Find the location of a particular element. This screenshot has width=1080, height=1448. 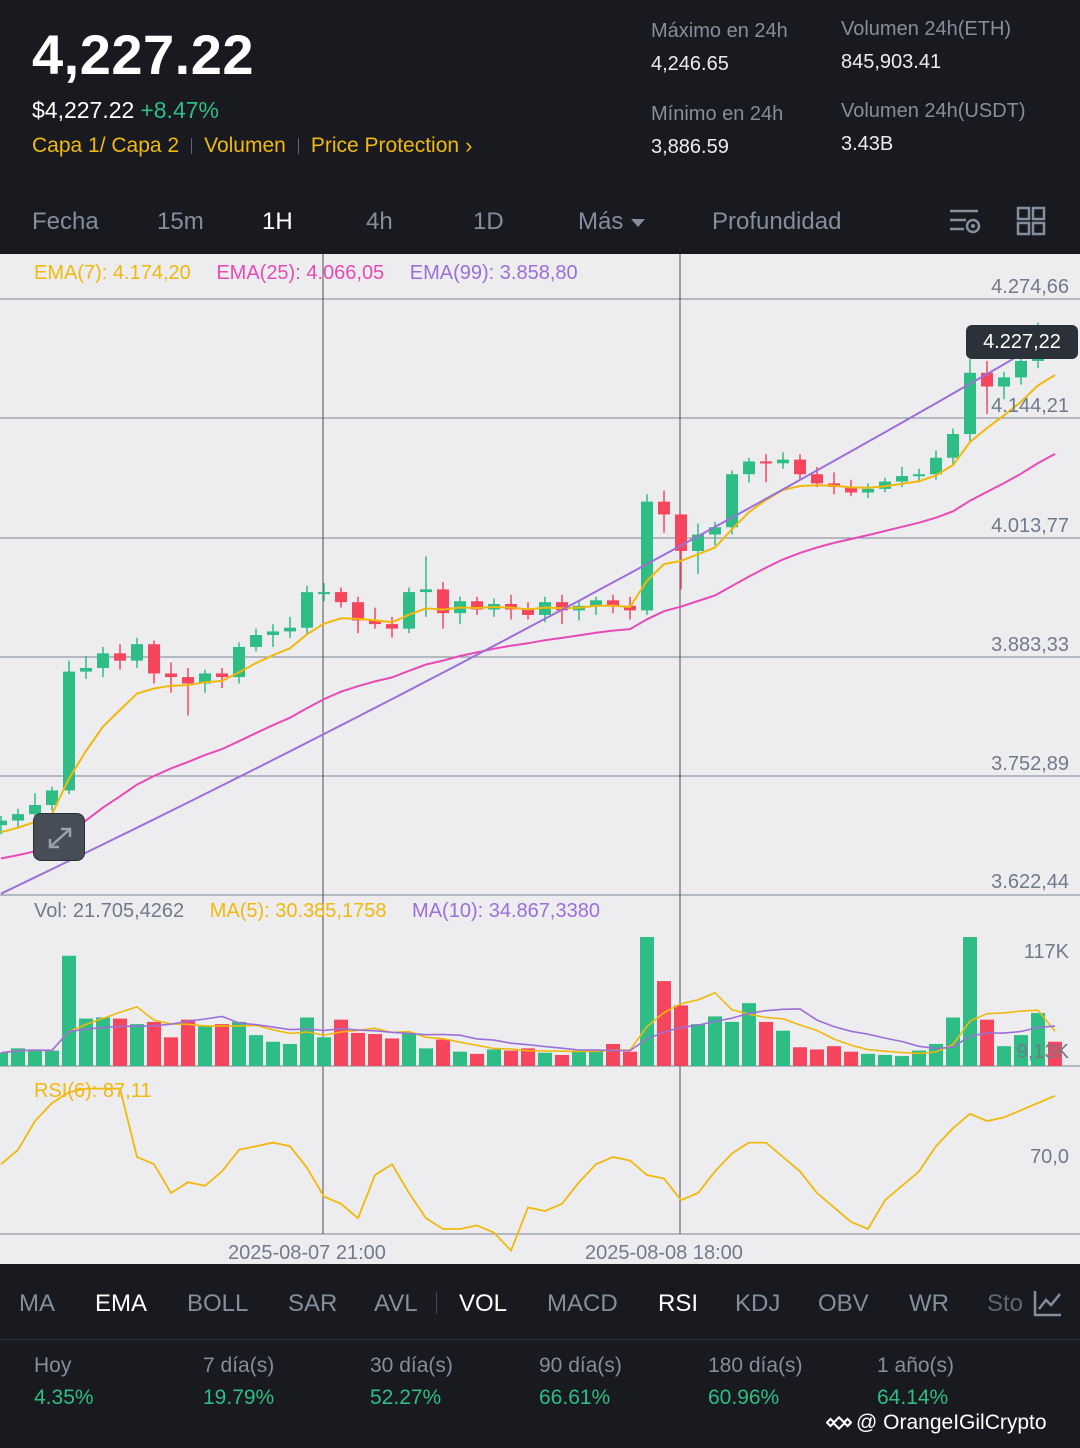

rsi-legend-text: RSI(6): 87,11 is located at coordinates (93, 1091).